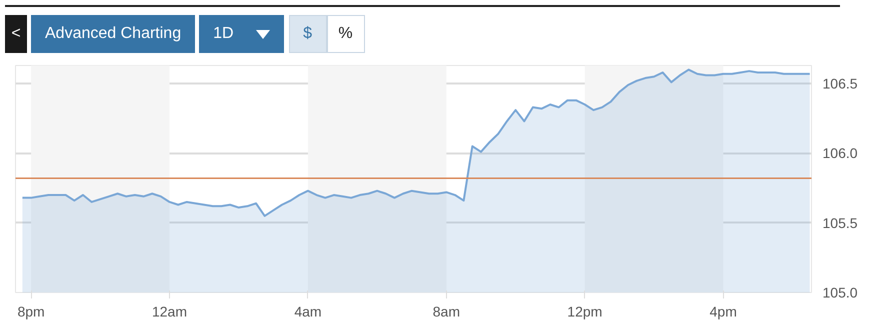 Image resolution: width=870 pixels, height=329 pixels. Describe the element at coordinates (840, 222) in the screenshot. I see `y-tick-label: 105.5` at that location.